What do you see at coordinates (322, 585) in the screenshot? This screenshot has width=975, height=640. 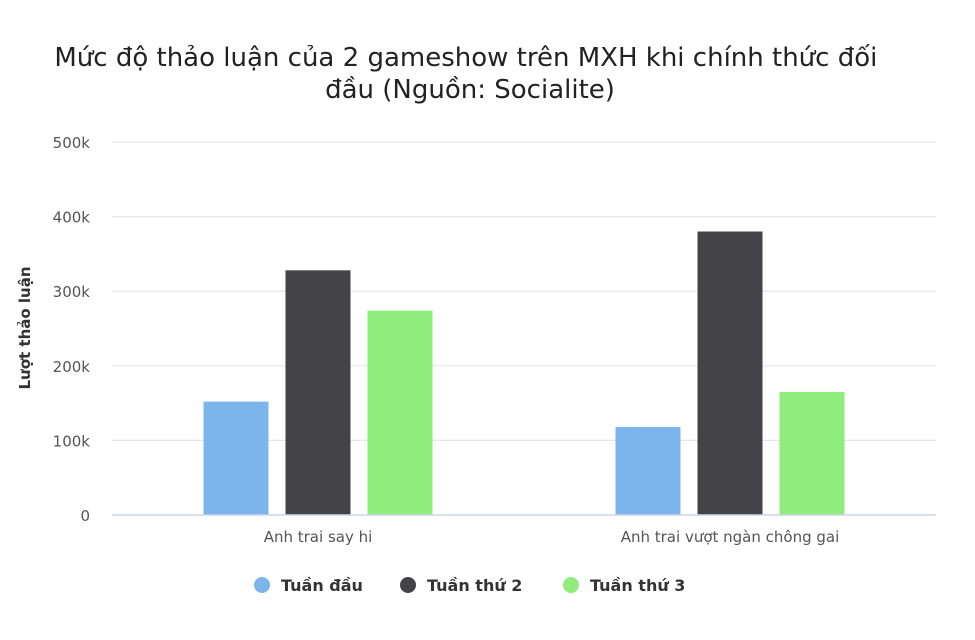 I see `legend-label: Tuần đầu` at bounding box center [322, 585].